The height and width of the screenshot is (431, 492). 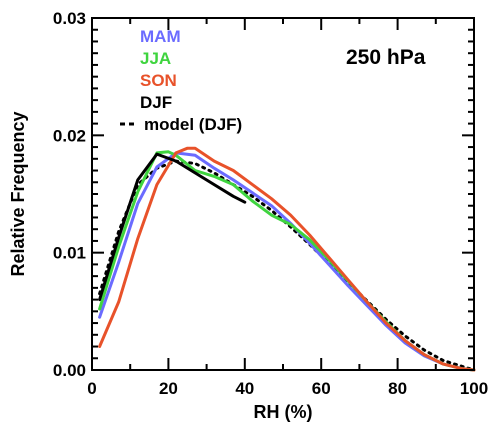 I want to click on y-axis-title: Relative Frequency, so click(x=18, y=193).